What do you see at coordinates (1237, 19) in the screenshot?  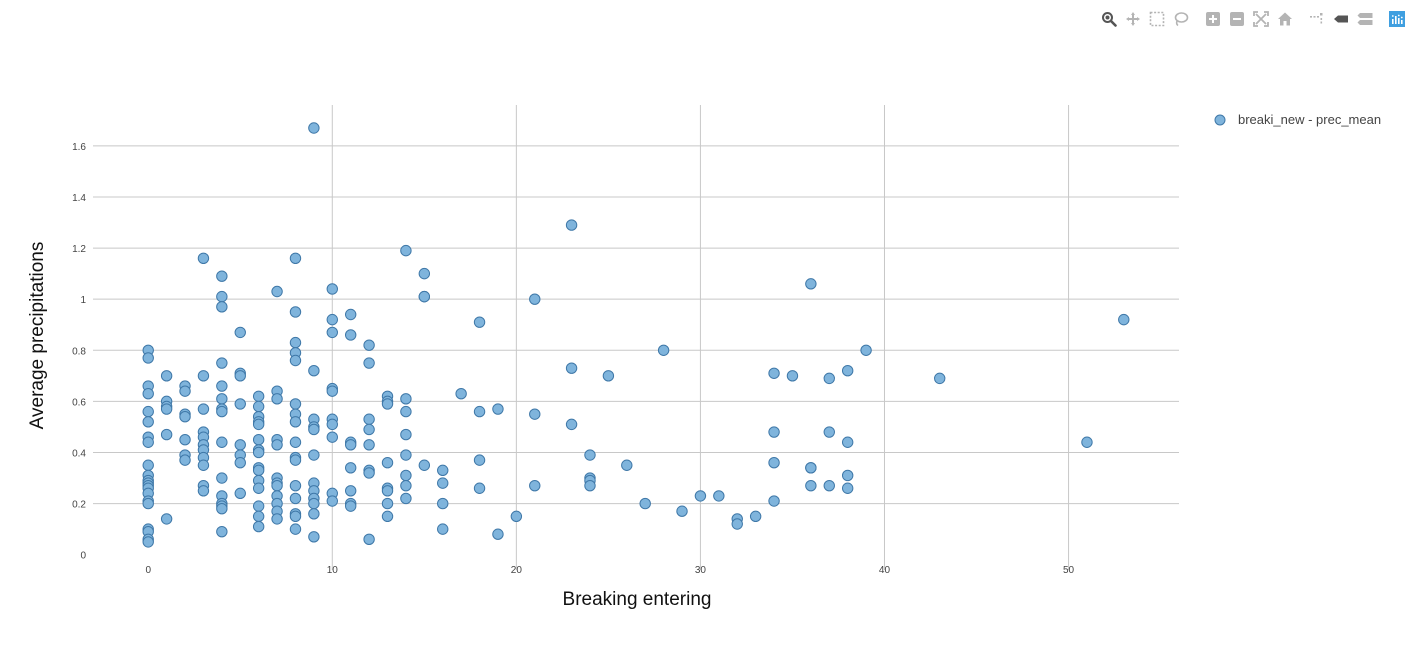 I see `zoom-out-icon` at bounding box center [1237, 19].